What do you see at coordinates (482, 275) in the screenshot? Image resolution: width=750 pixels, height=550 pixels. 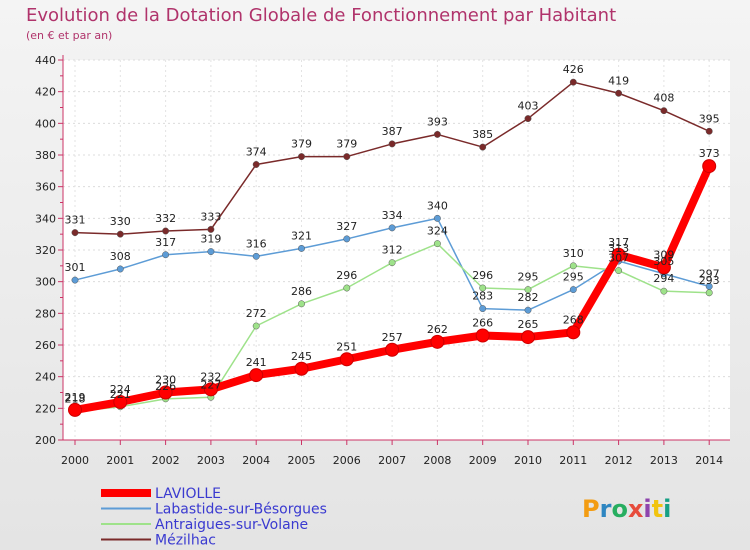 I see `data-label: 296` at bounding box center [482, 275].